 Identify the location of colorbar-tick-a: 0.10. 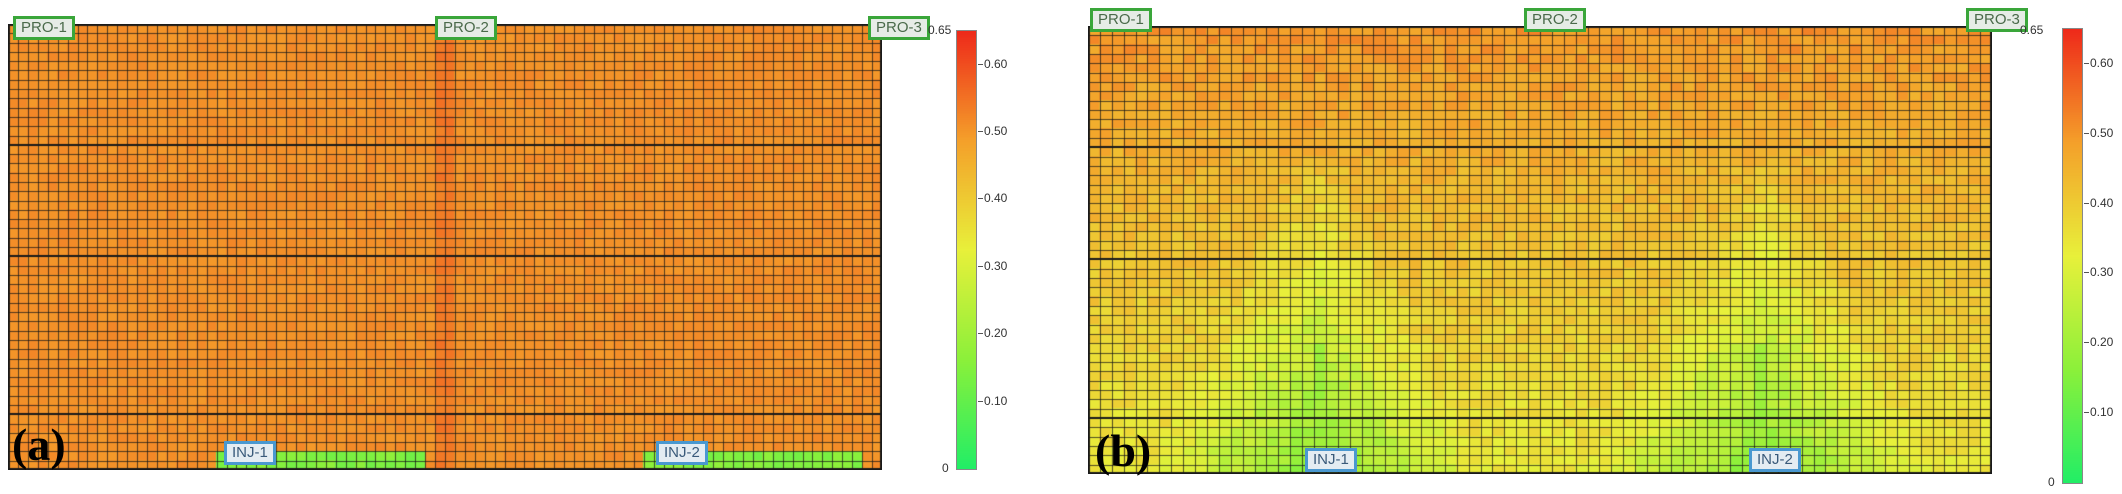
(992, 400).